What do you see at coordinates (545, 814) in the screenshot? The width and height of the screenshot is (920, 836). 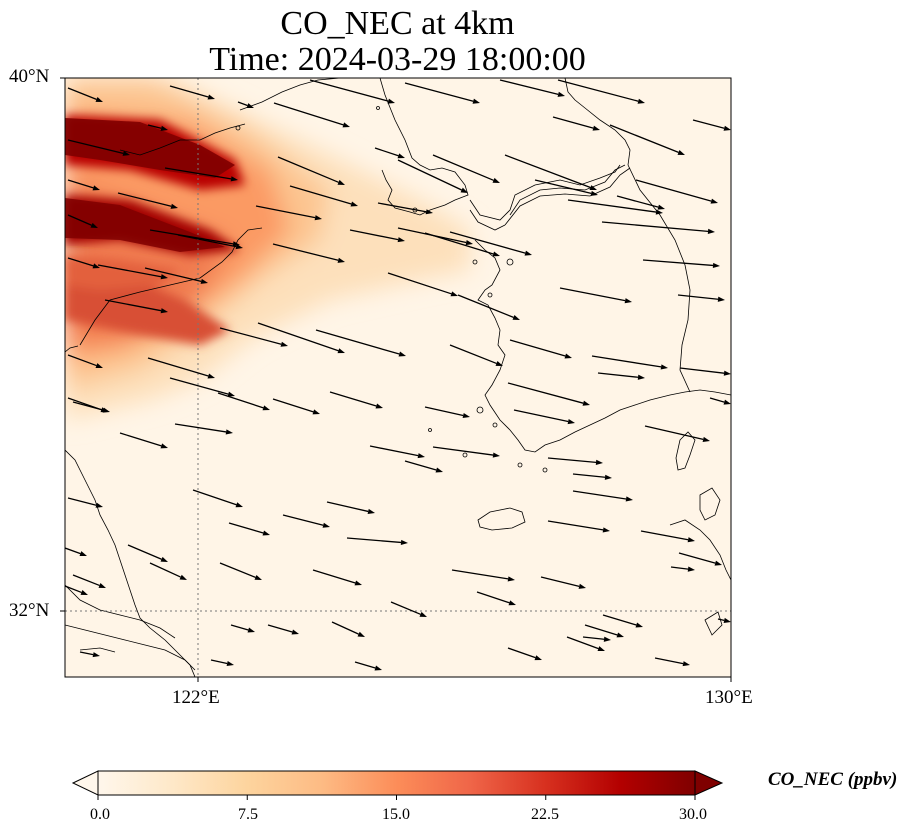 I see `colorbar-tick-3: 22.5` at bounding box center [545, 814].